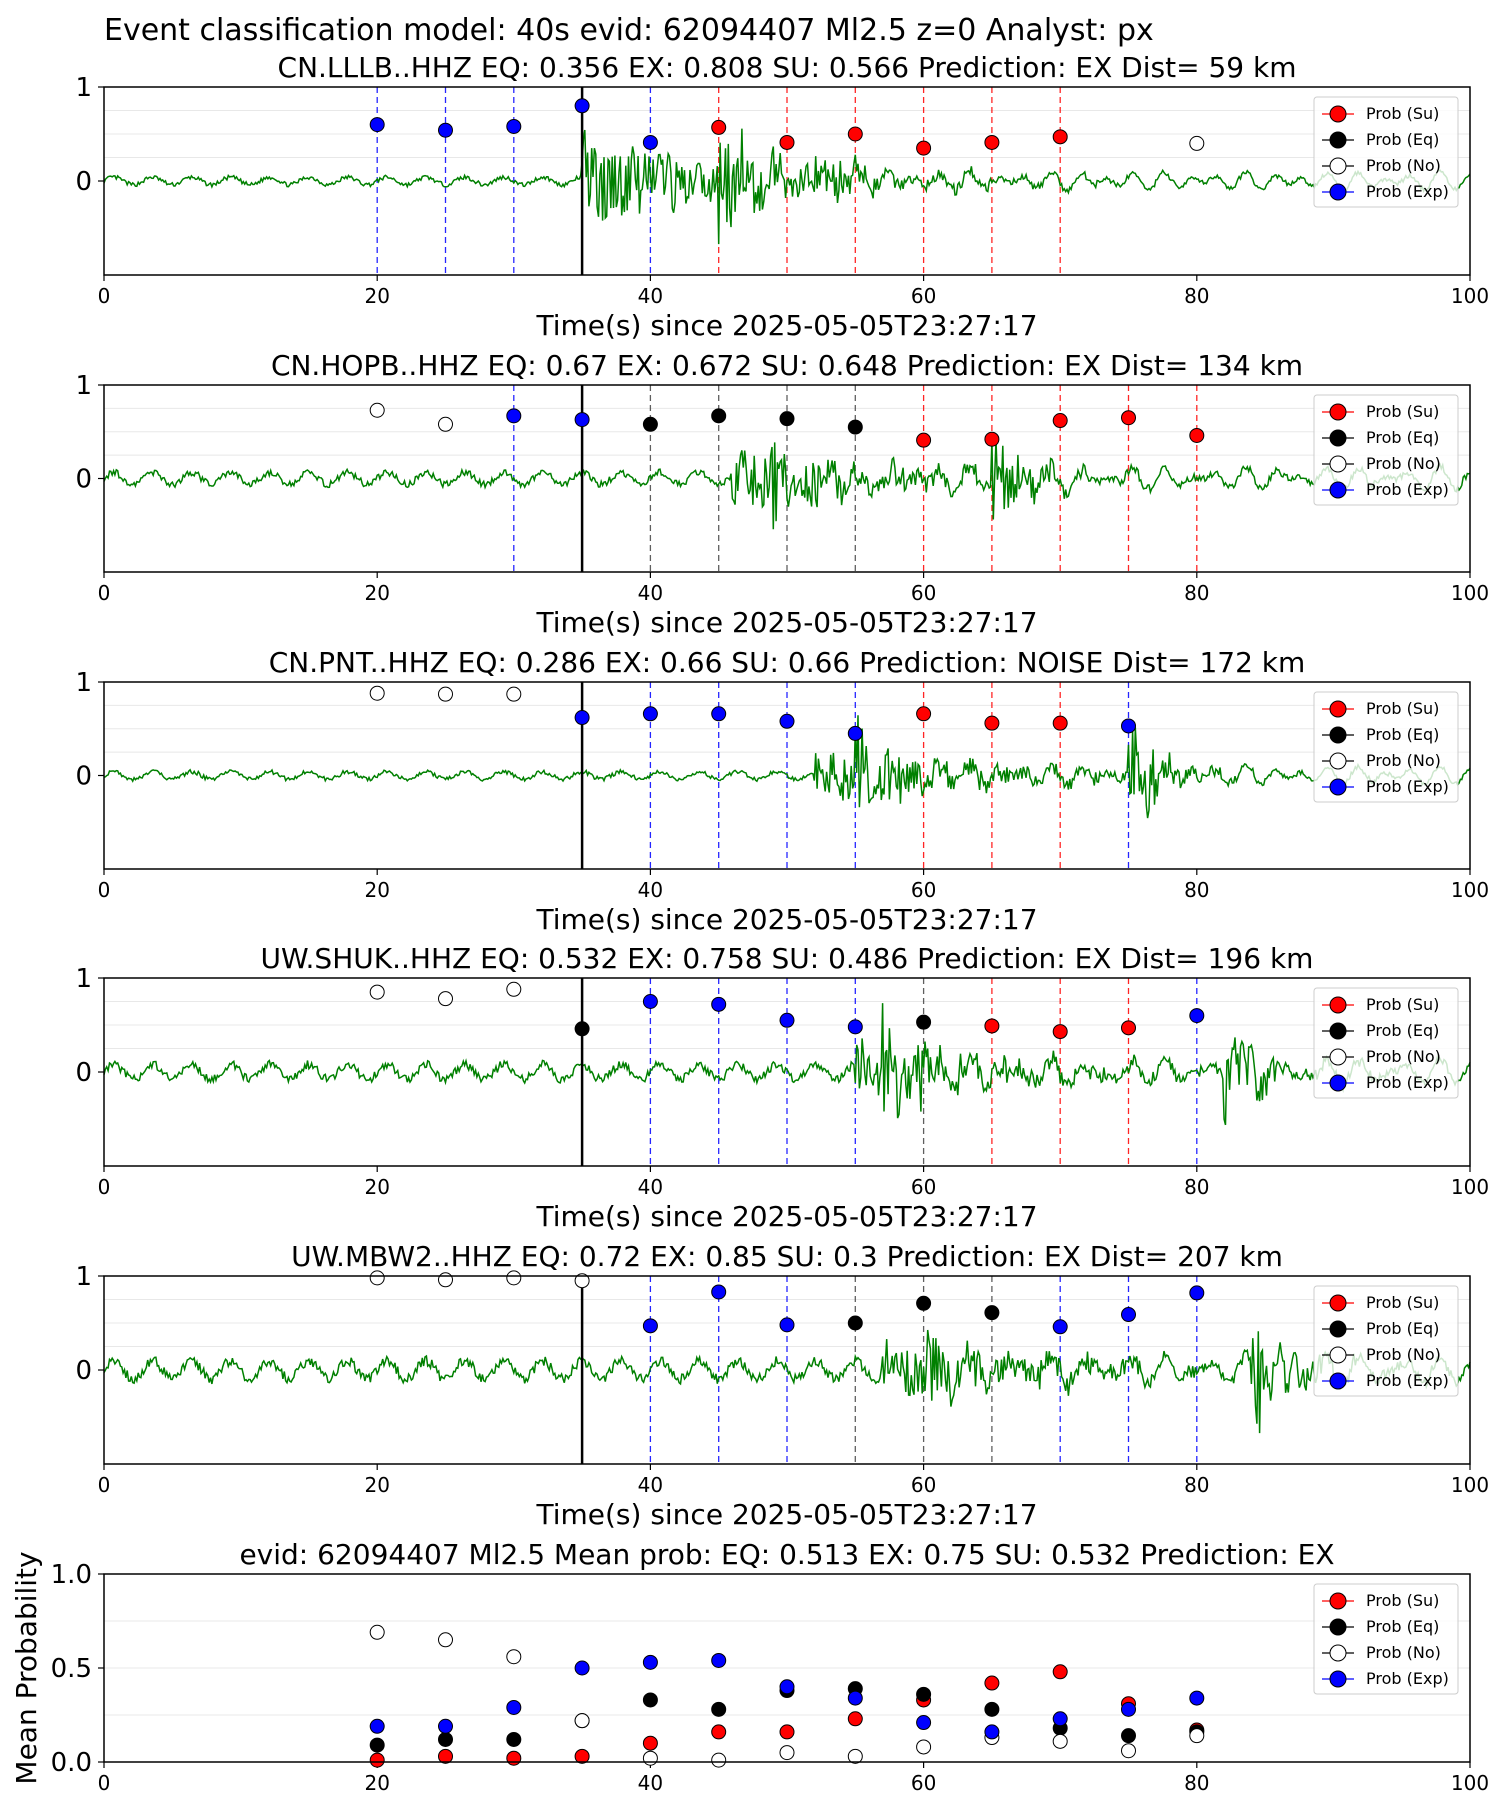 The width and height of the screenshot is (1500, 1800). Describe the element at coordinates (1470, 593) in the screenshot. I see `x-tick-label: 100` at that location.